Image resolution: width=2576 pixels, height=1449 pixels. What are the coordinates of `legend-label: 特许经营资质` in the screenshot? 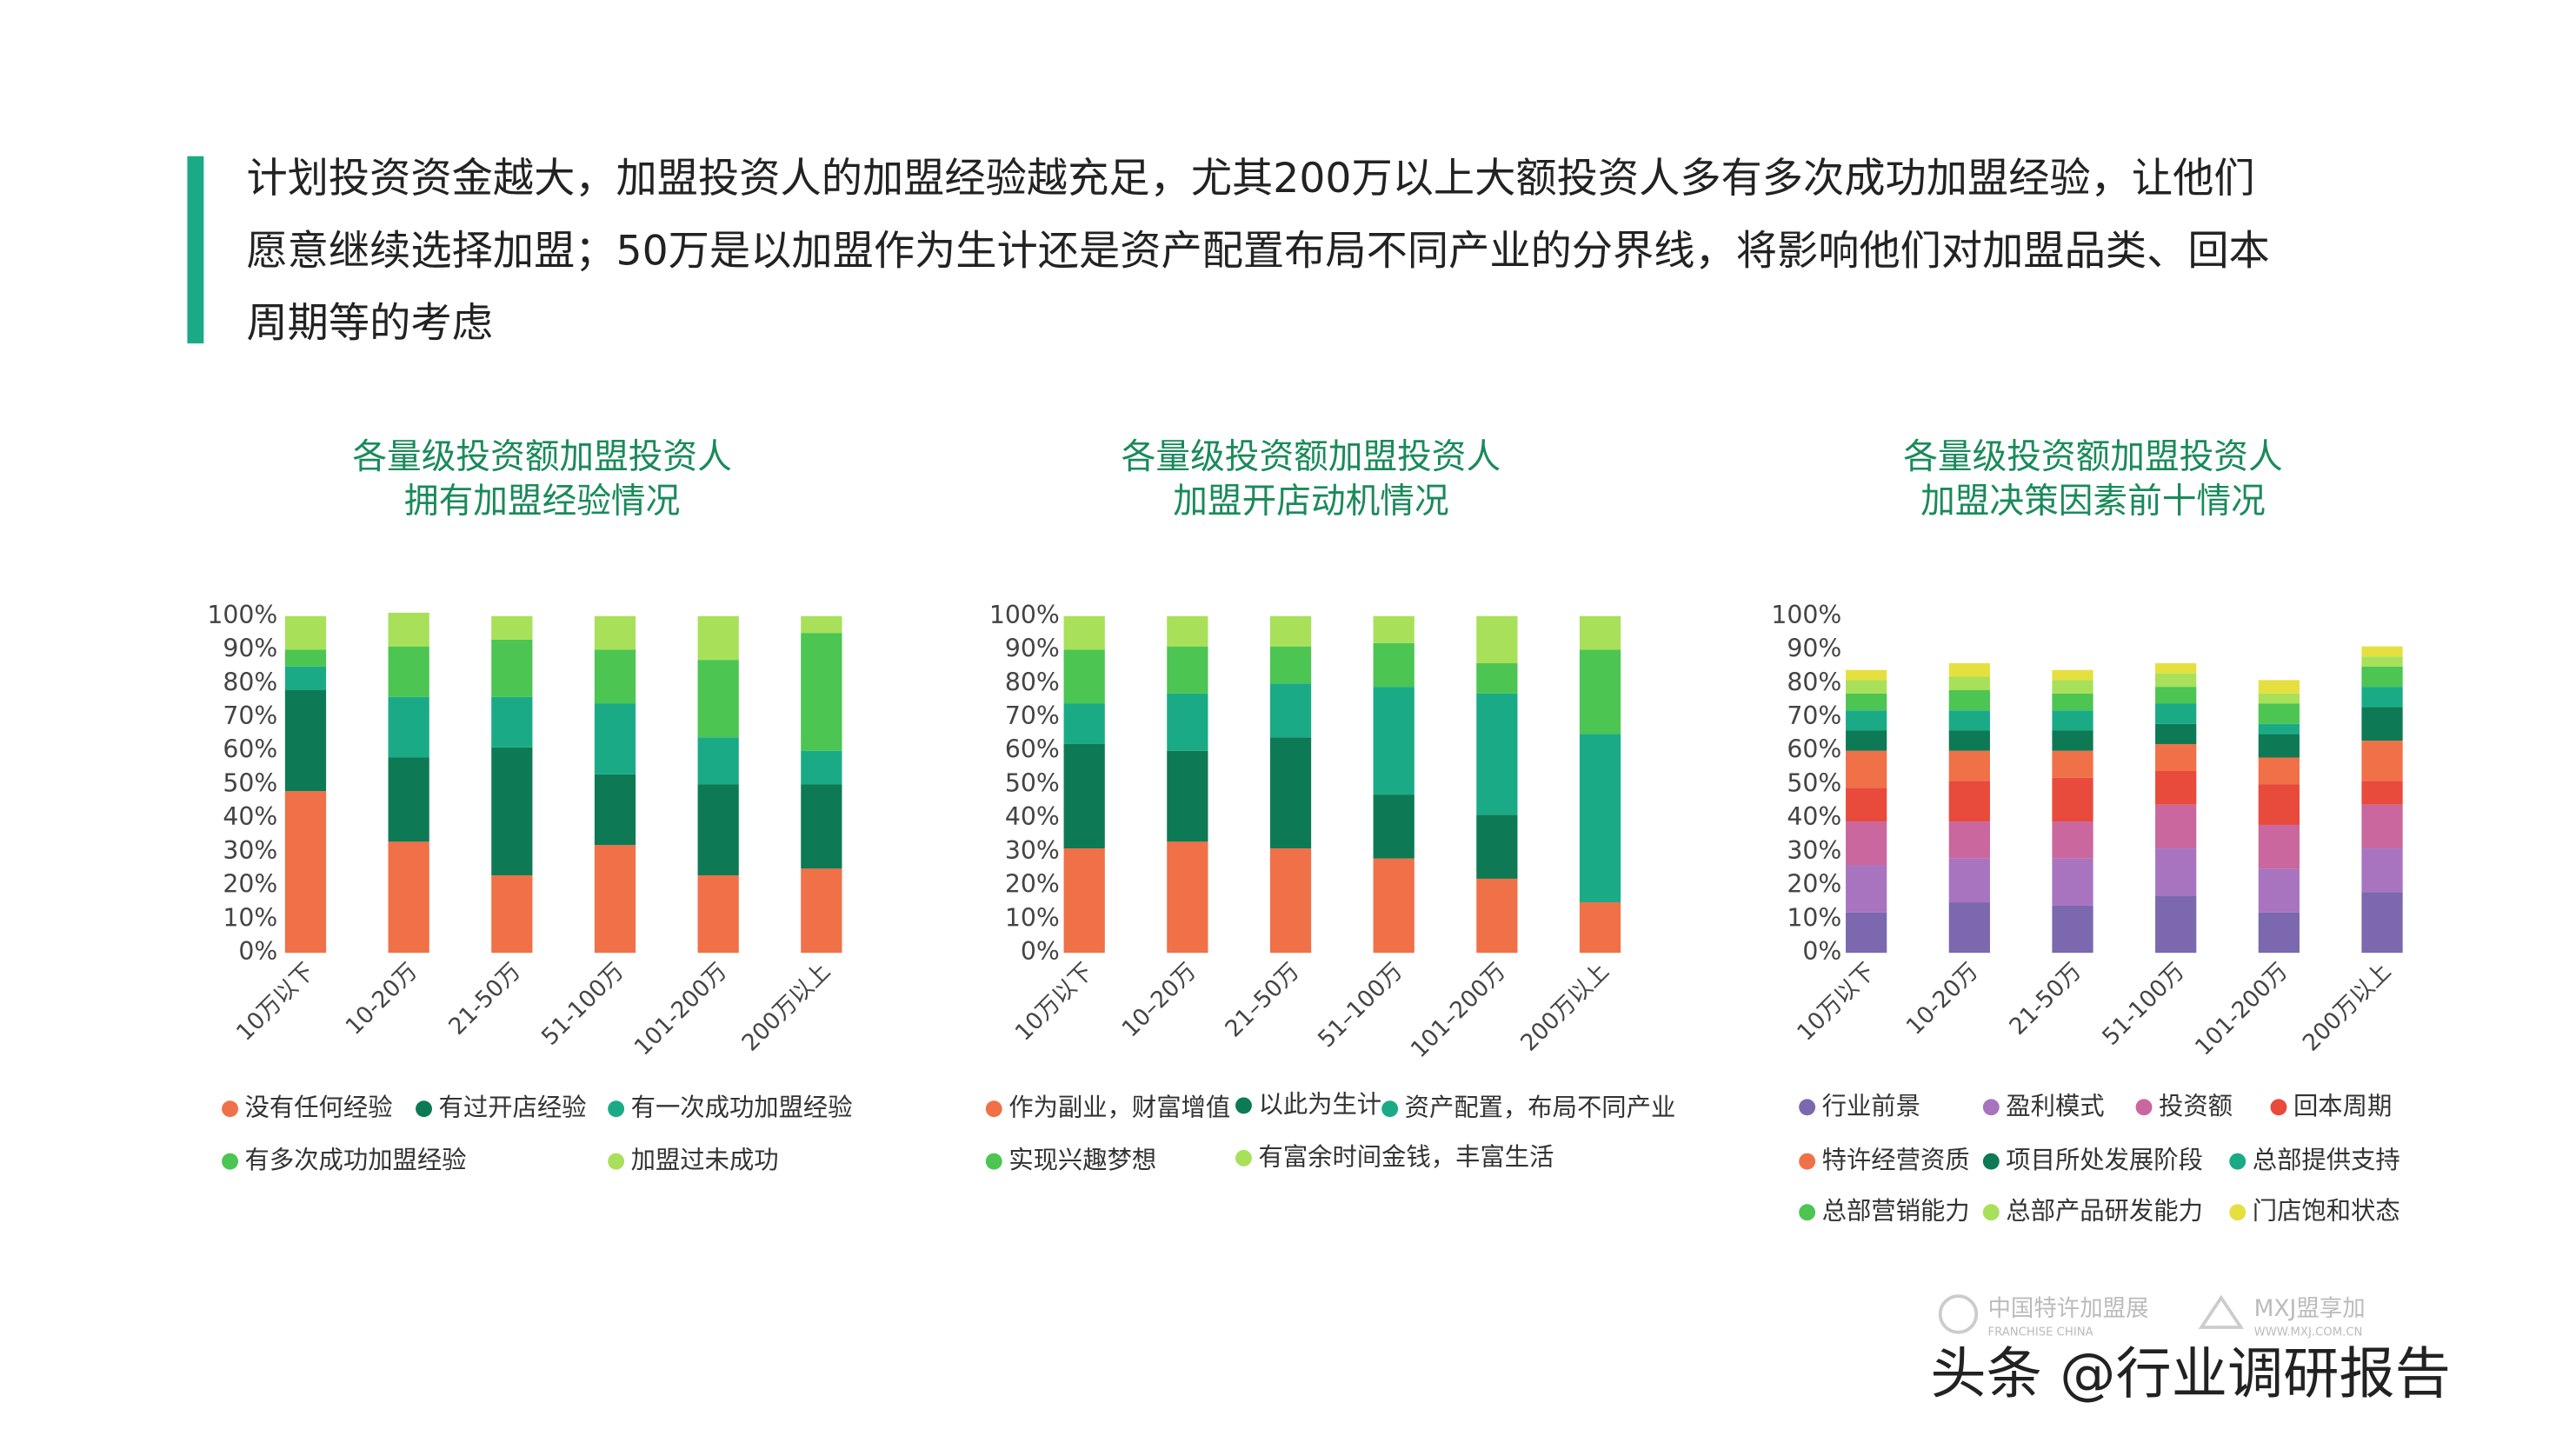 It's located at (1896, 1160).